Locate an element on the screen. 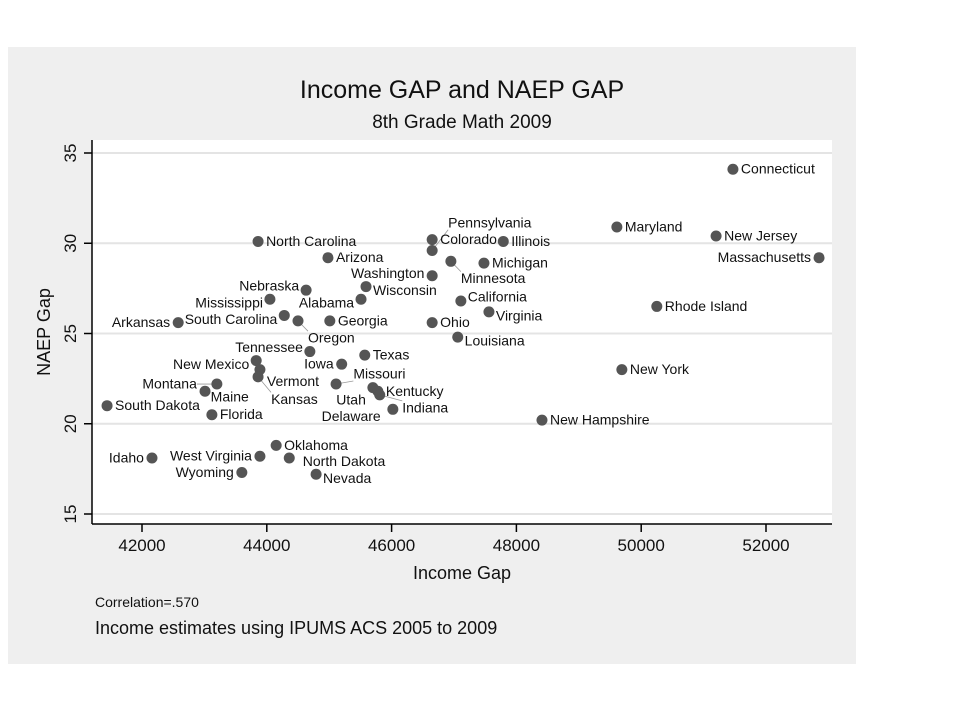 This screenshot has width=960, height=720. chart-subtitle: 8th Grade Math 2009 is located at coordinates (462, 122).